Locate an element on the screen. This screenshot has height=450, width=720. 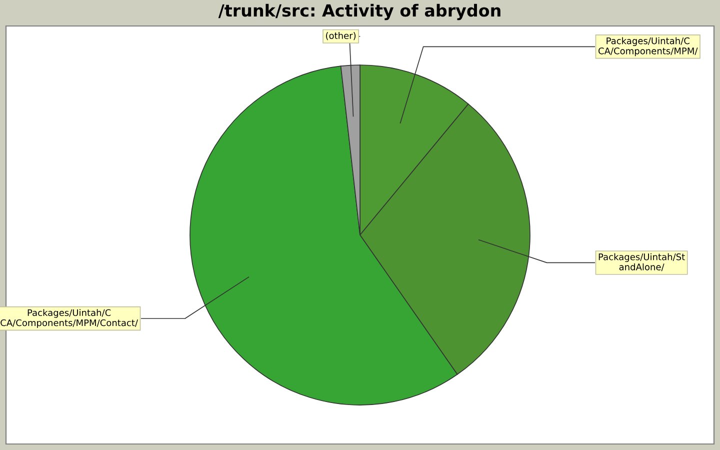
slice-label: Packages/Uintah/C CA/Components/MPM/Contact/ is located at coordinates (69, 318).